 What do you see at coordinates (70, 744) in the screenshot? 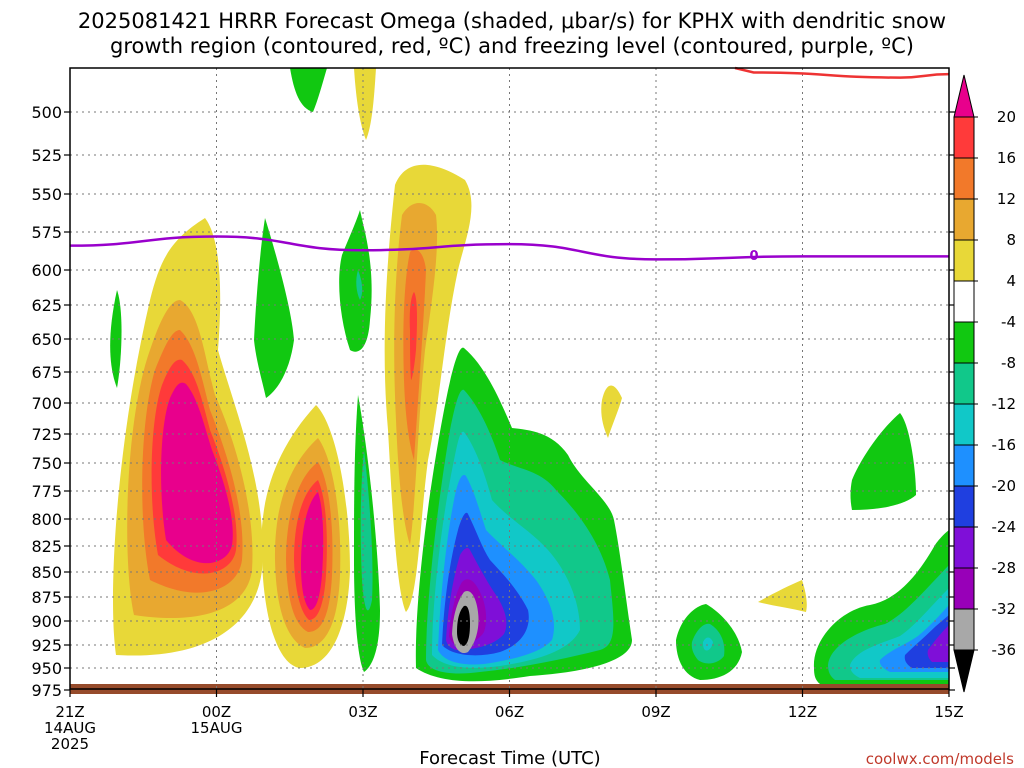
I see `x-tick-label: 2025` at bounding box center [70, 744].